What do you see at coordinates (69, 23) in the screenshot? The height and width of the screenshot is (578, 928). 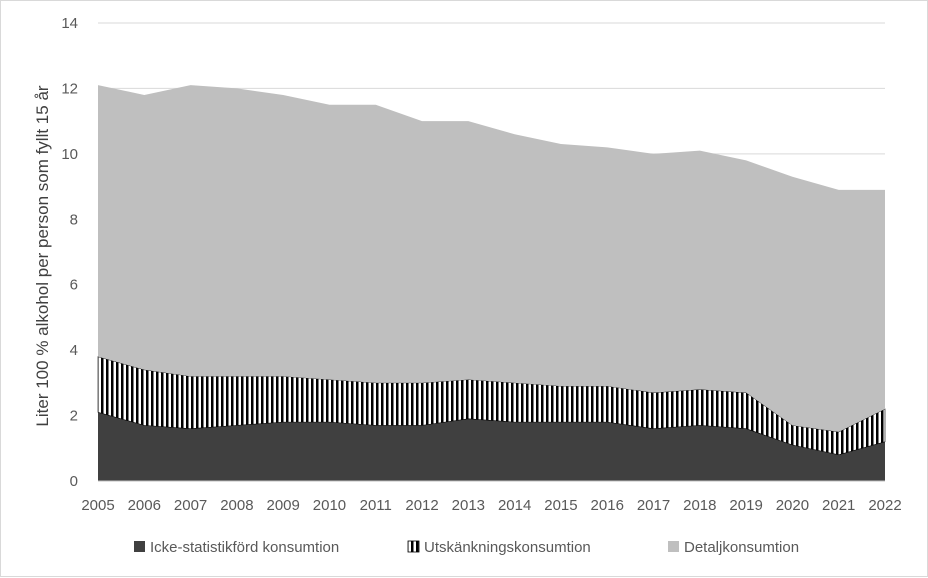 I see `y-tick-label: 14` at bounding box center [69, 23].